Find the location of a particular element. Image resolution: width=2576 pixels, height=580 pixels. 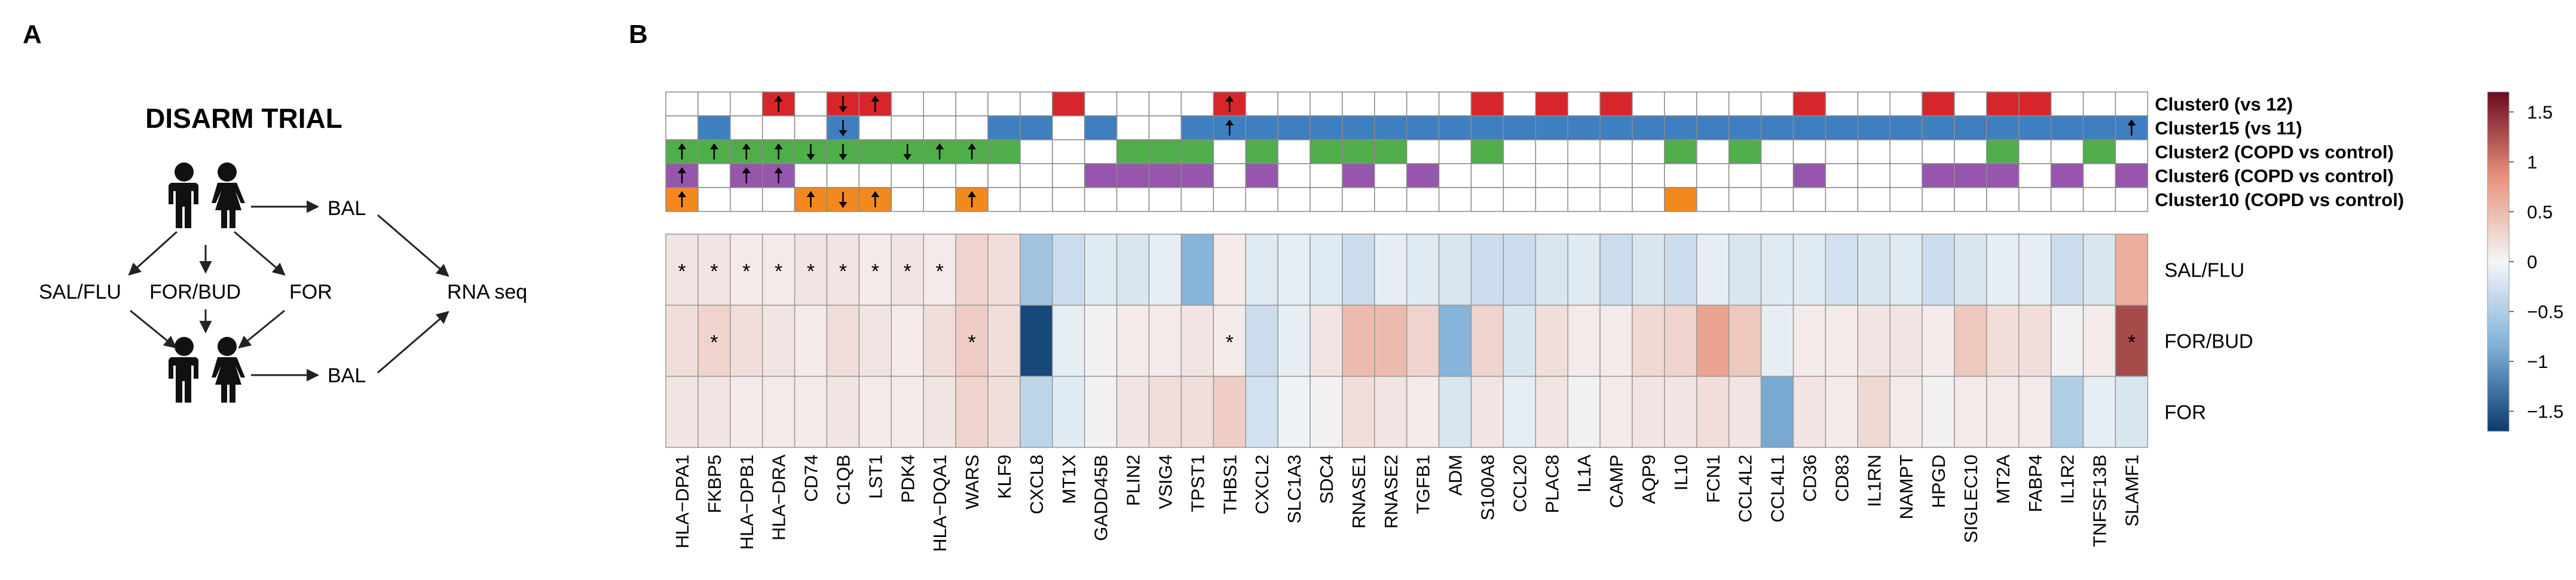

people-bottom is located at coordinates (207, 370).